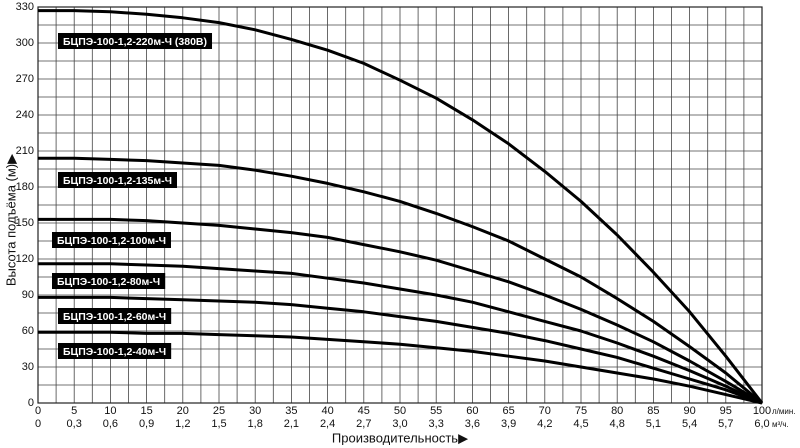 The width and height of the screenshot is (800, 448). I want to click on curve-label: БЦПЭ-100-1,2-80м-Ч, so click(109, 281).